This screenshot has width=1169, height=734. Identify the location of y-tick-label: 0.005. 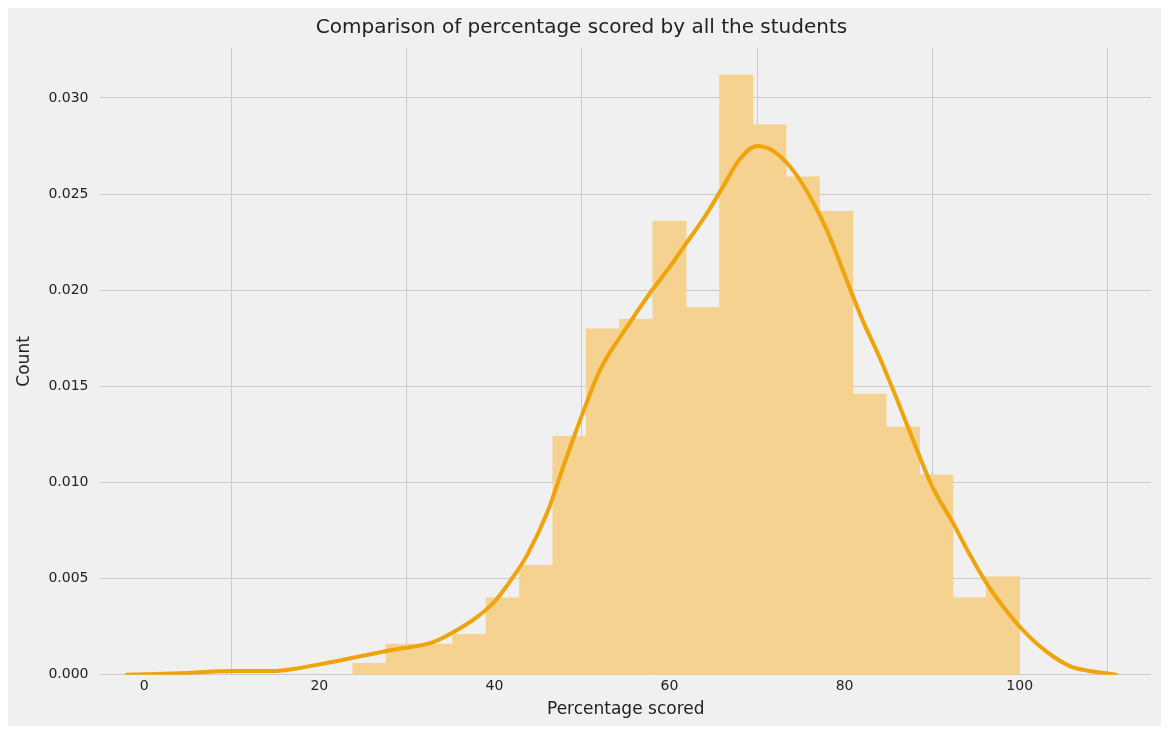
(68, 577).